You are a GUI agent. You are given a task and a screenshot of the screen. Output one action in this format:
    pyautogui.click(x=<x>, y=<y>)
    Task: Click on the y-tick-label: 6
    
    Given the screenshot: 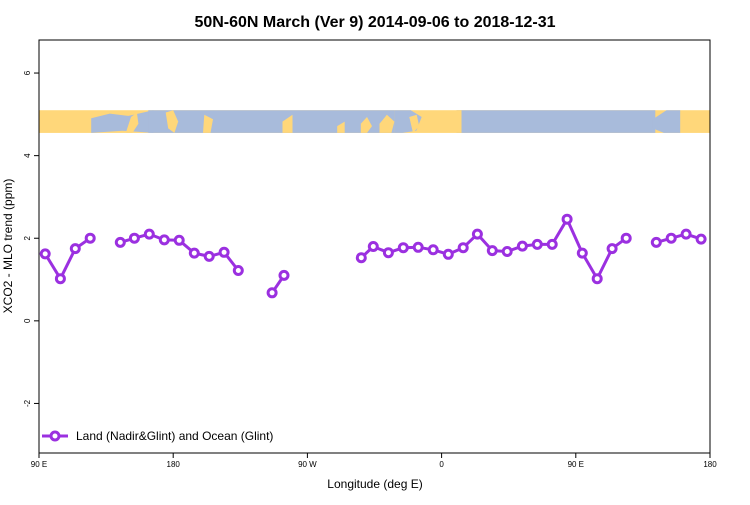 What is the action you would take?
    pyautogui.click(x=27, y=72)
    